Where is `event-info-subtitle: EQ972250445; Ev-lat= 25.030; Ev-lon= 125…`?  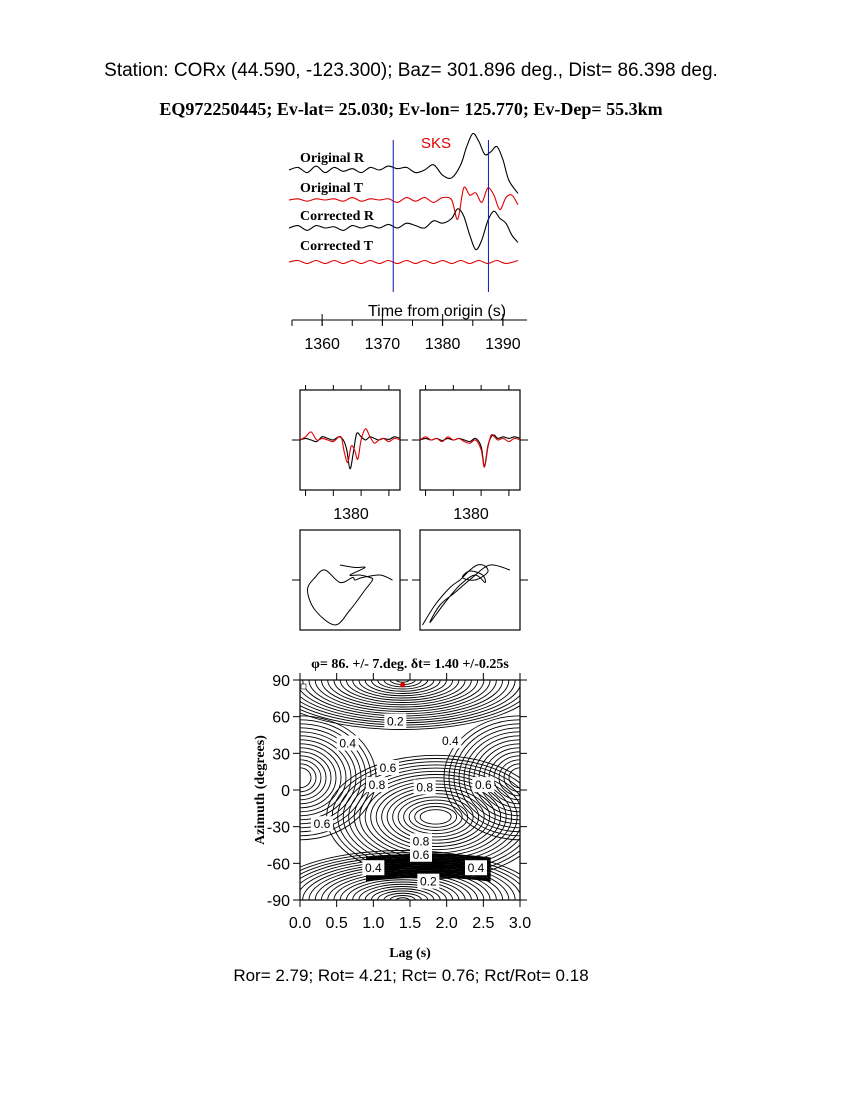 event-info-subtitle: EQ972250445; Ev-lat= 25.030; Ev-lon= 125… is located at coordinates (410, 109).